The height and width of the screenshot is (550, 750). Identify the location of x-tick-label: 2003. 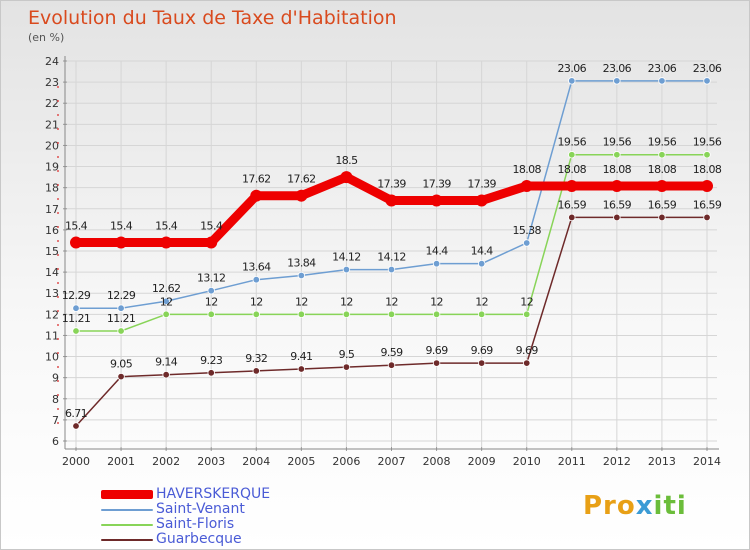
(211, 461).